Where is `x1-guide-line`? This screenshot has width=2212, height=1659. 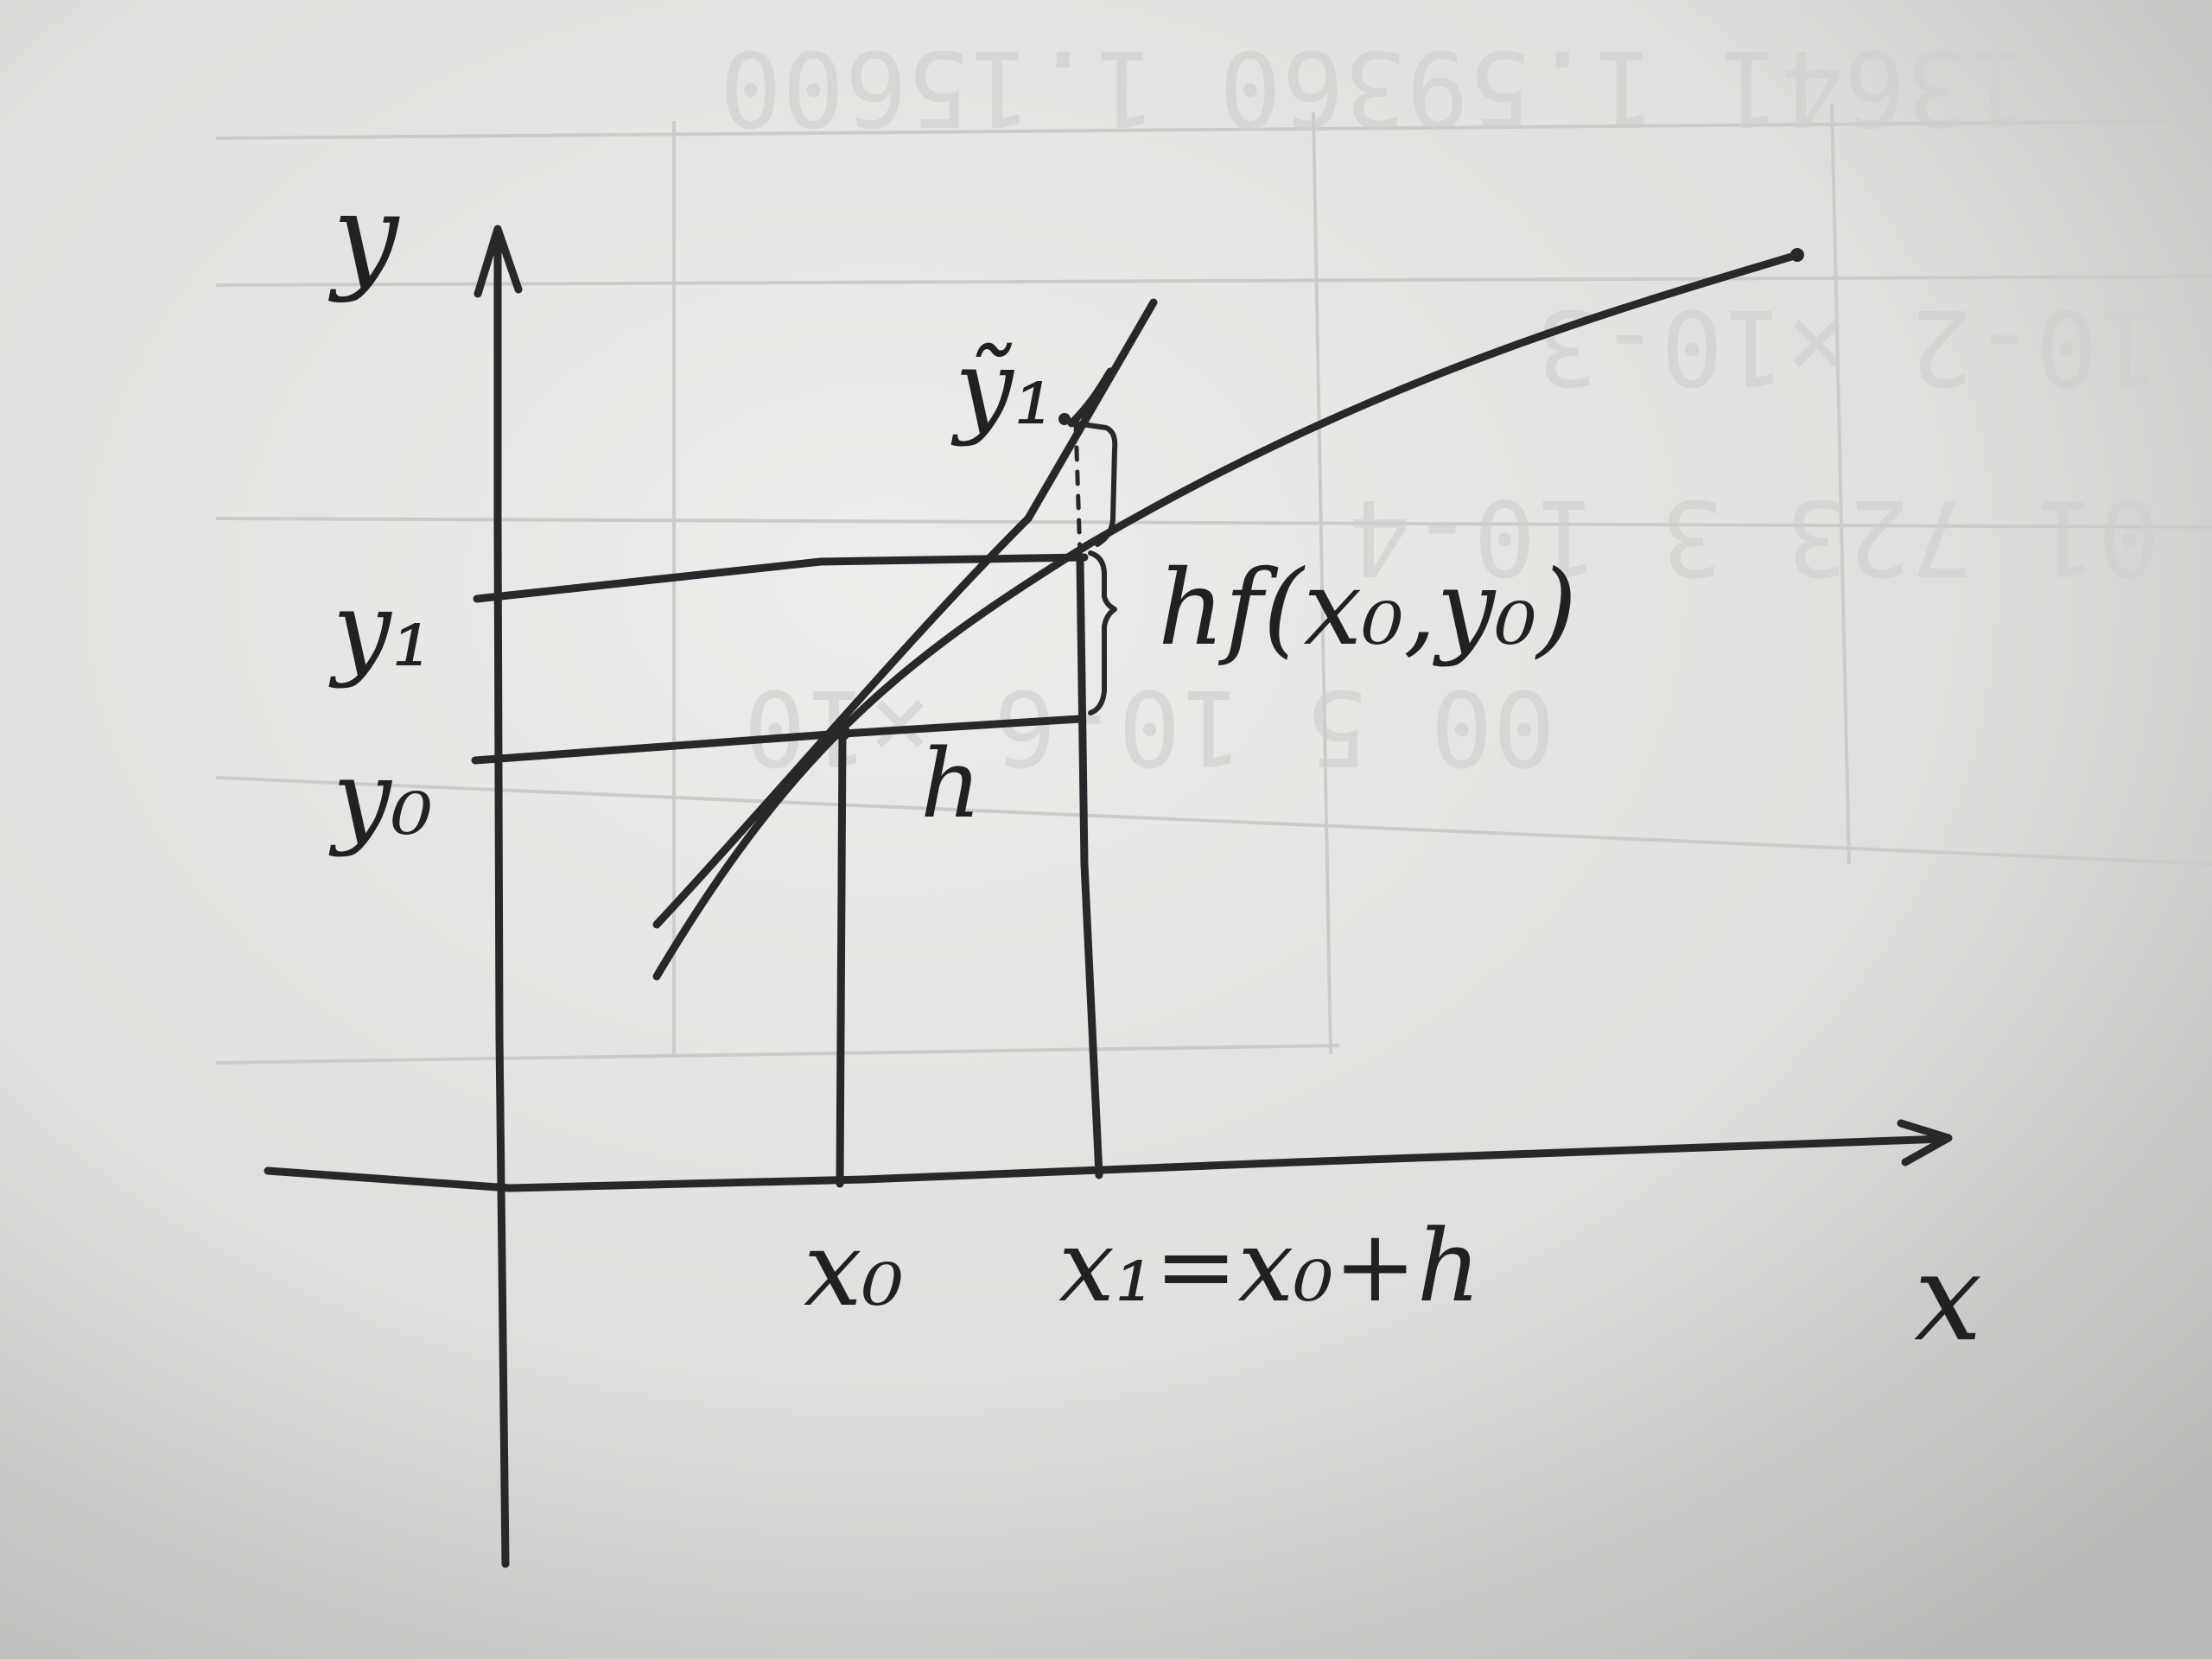 x1-guide-line is located at coordinates (1089, 868).